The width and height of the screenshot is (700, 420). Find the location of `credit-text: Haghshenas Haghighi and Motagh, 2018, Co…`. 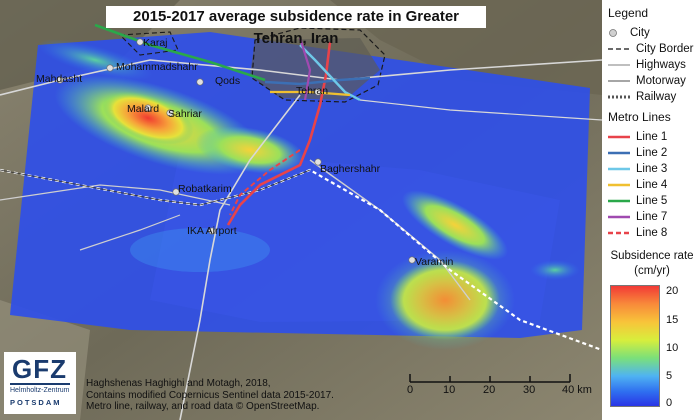

credit-text: Haghshenas Haghighi and Motagh, 2018, Co… is located at coordinates (210, 395).